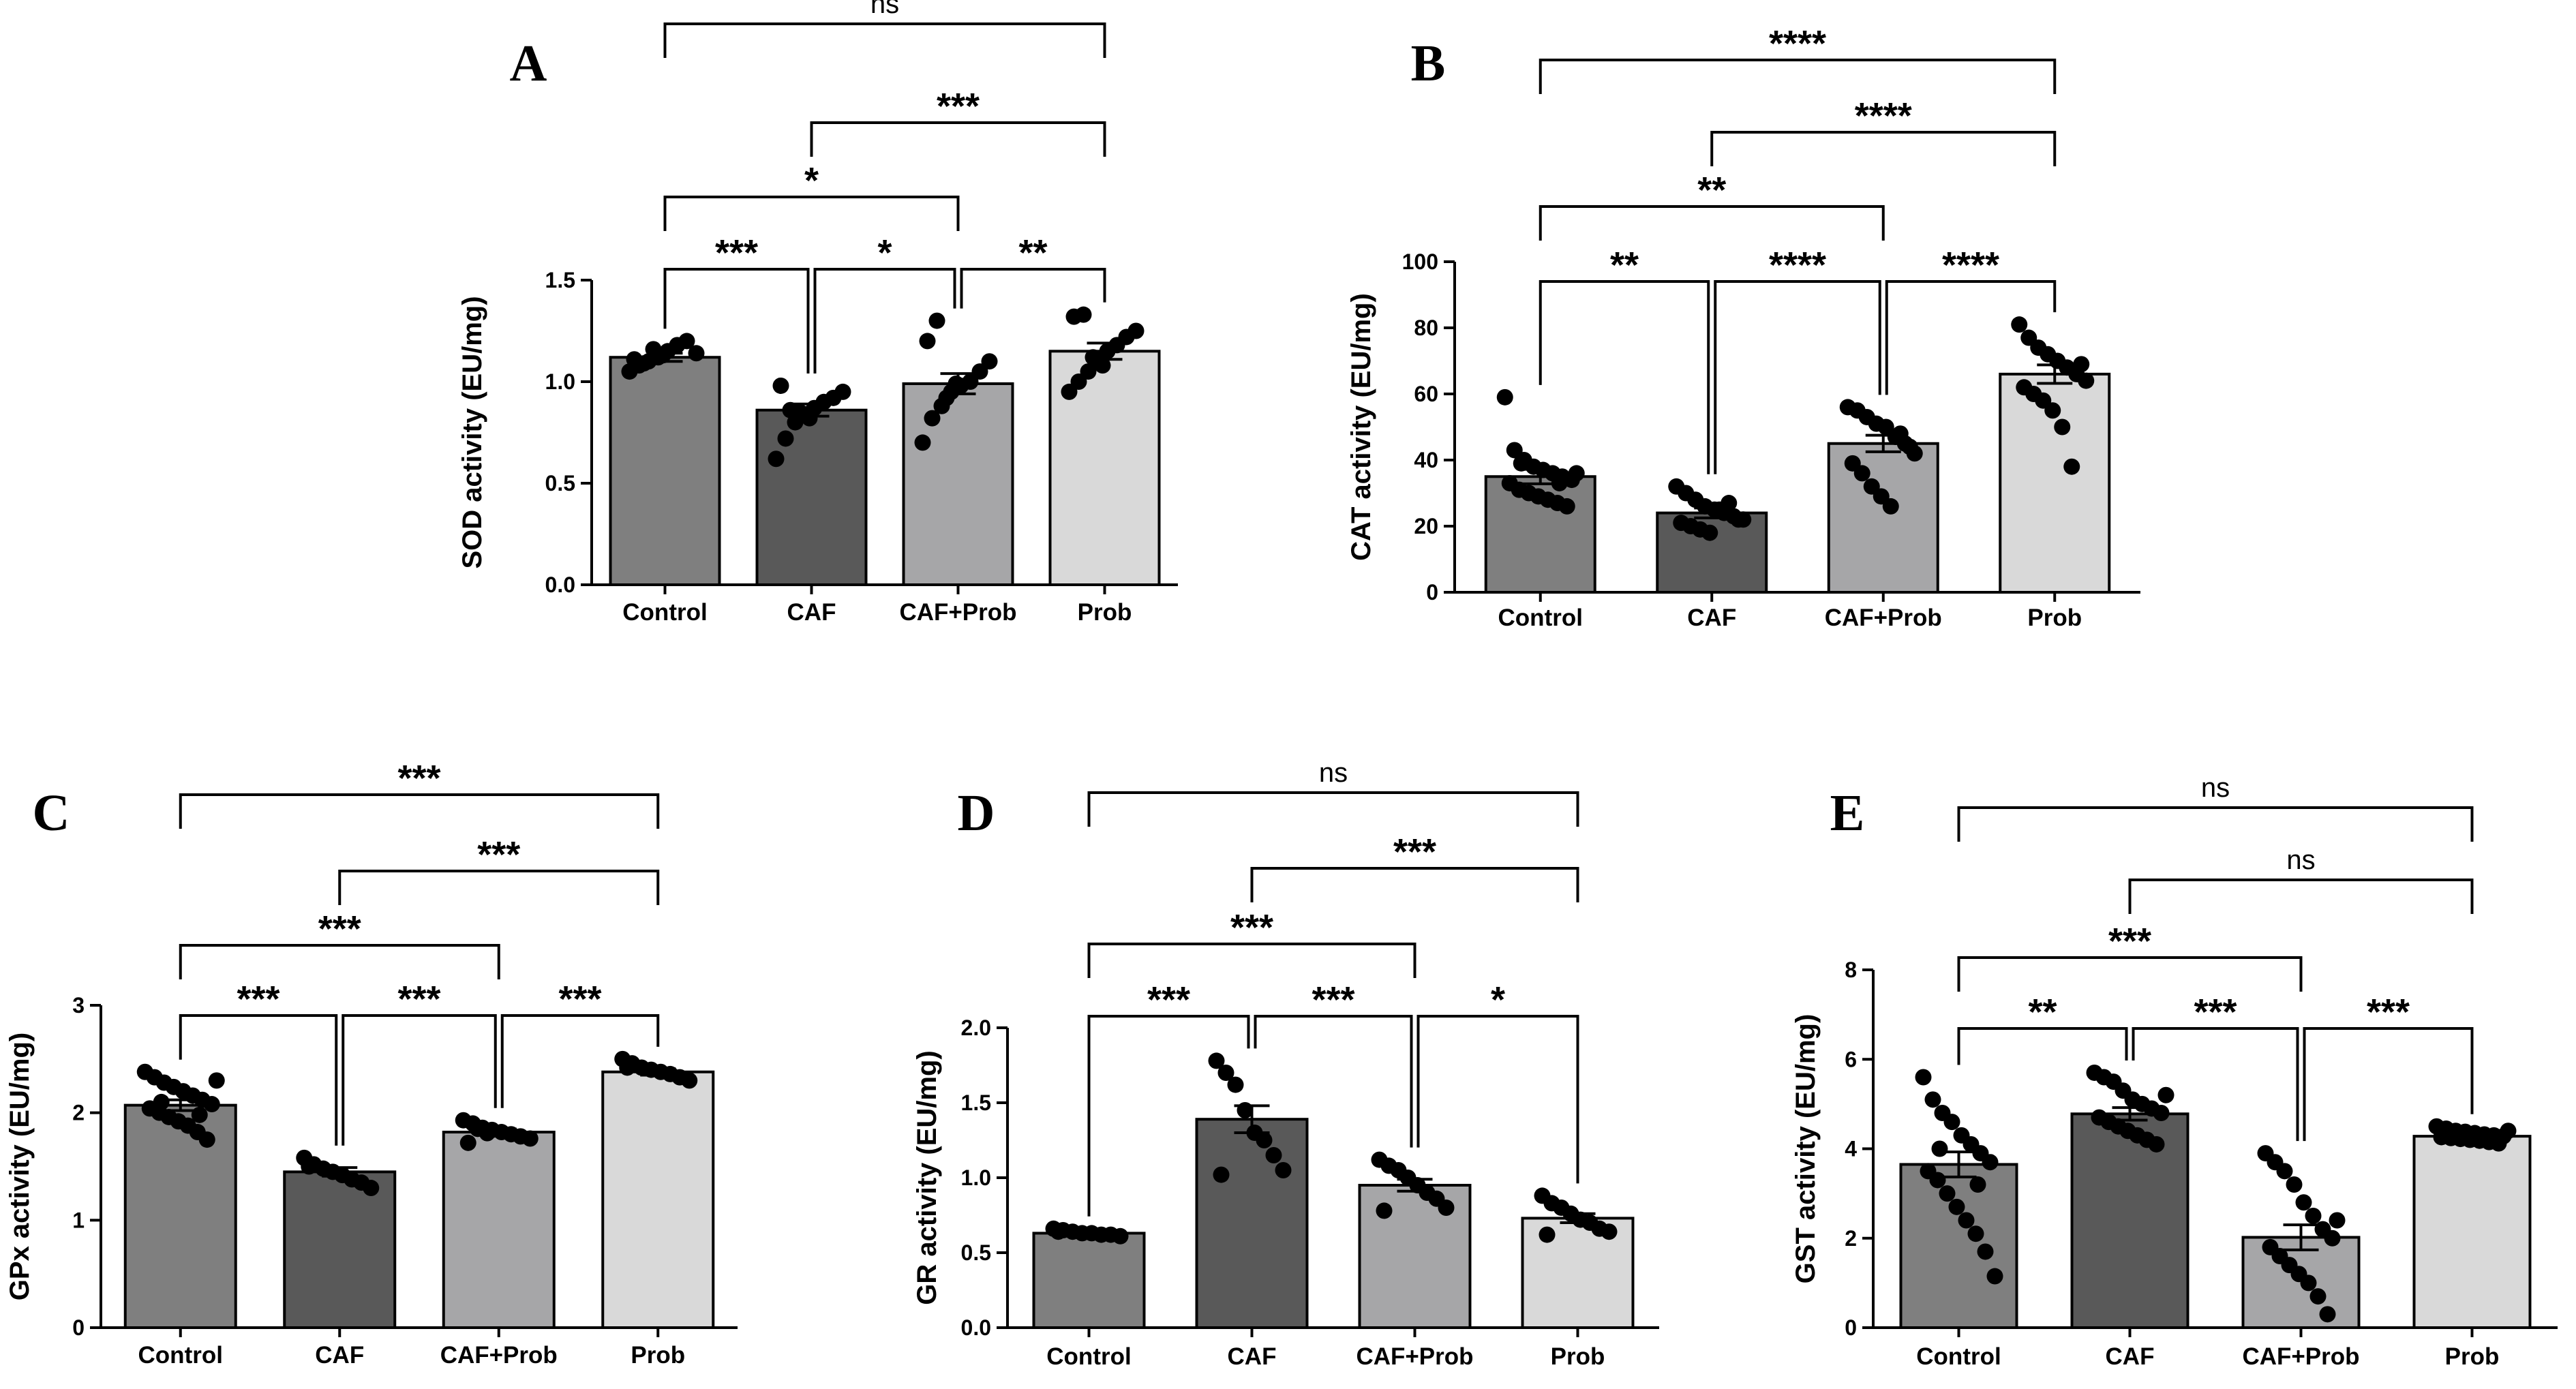 The image size is (2576, 1389). What do you see at coordinates (1851, 1238) in the screenshot?
I see `y-tick-label: 2` at bounding box center [1851, 1238].